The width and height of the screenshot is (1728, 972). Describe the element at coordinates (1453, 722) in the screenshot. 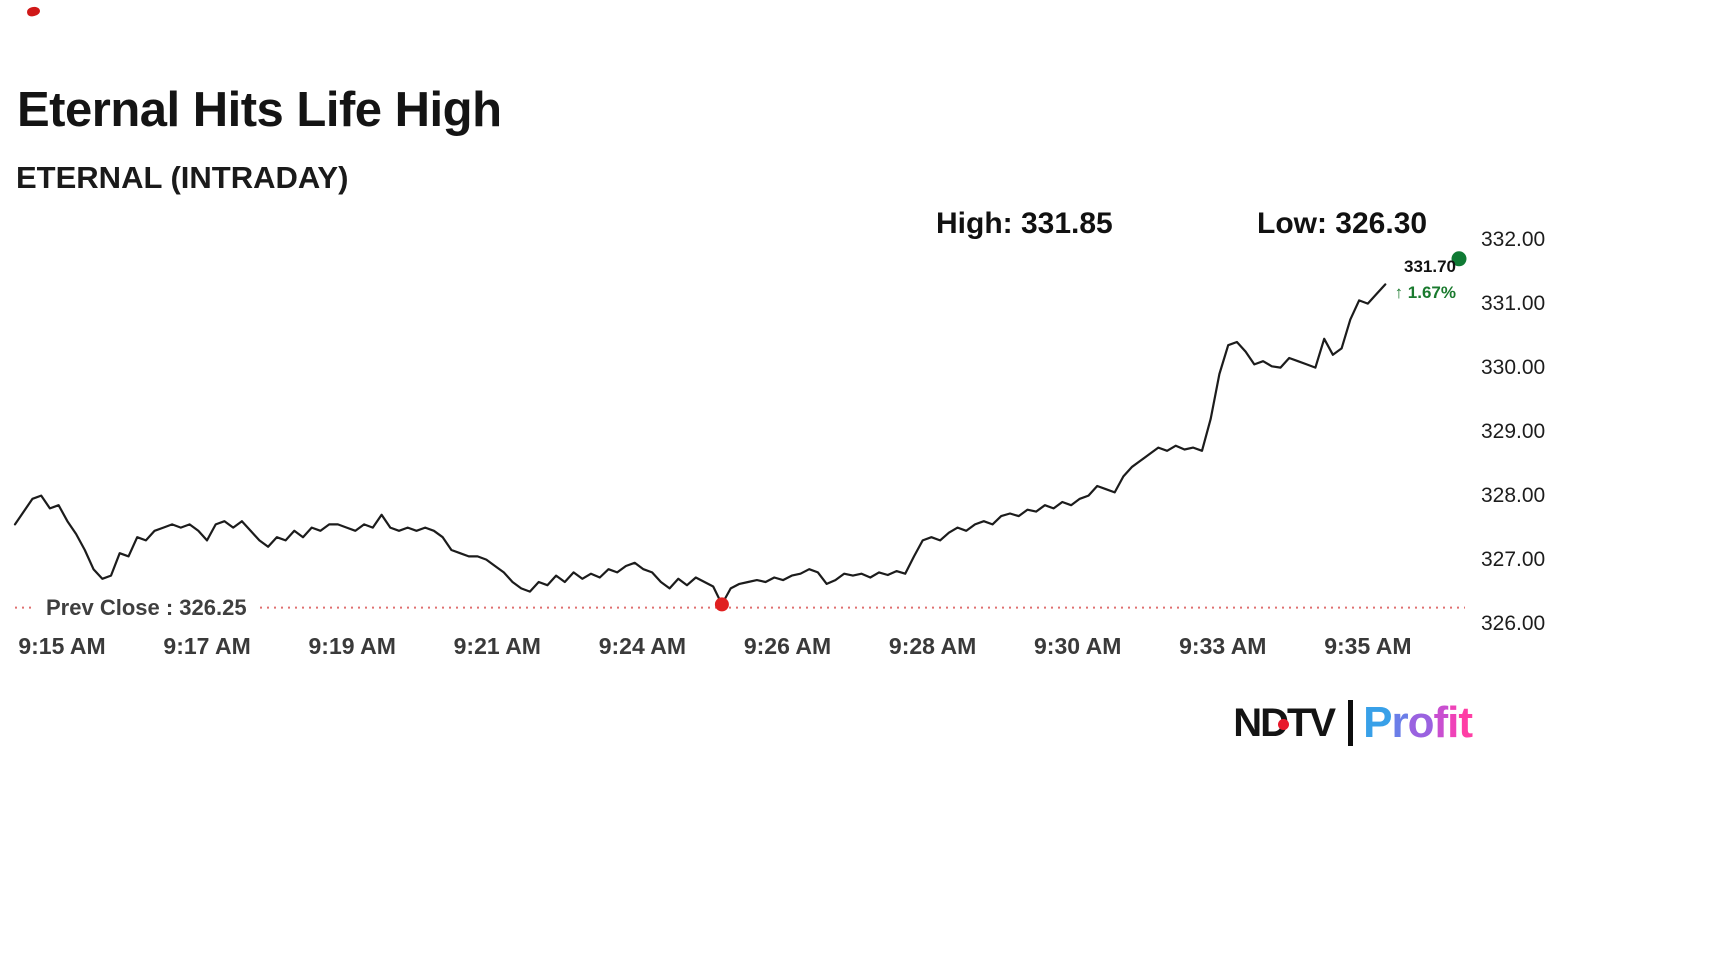

I see `profit-letter: i` at that location.